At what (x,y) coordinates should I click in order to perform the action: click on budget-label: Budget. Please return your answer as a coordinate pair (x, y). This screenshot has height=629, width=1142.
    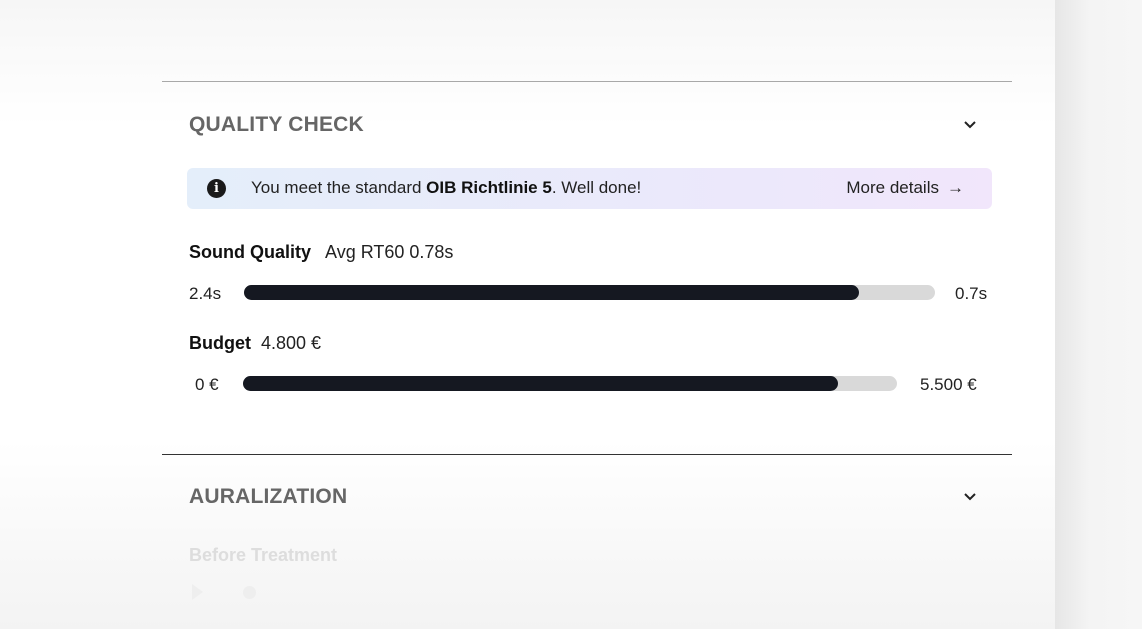
    Looking at the image, I should click on (220, 343).